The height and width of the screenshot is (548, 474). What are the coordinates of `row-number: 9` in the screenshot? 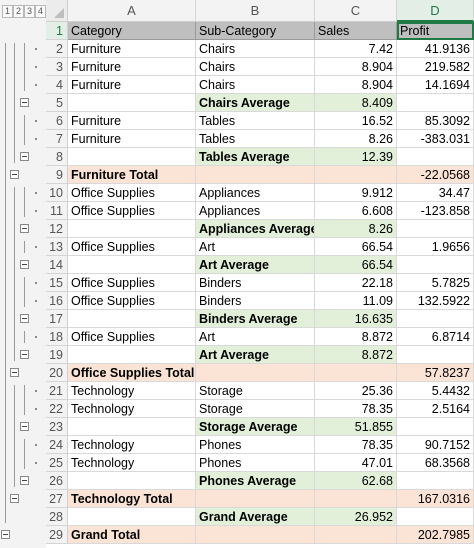 It's located at (57, 175).